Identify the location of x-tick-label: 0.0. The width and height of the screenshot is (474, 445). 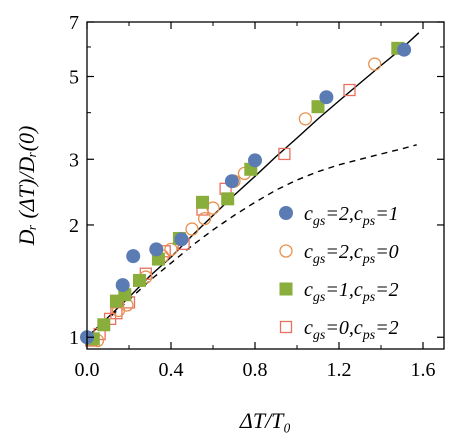
(87, 370).